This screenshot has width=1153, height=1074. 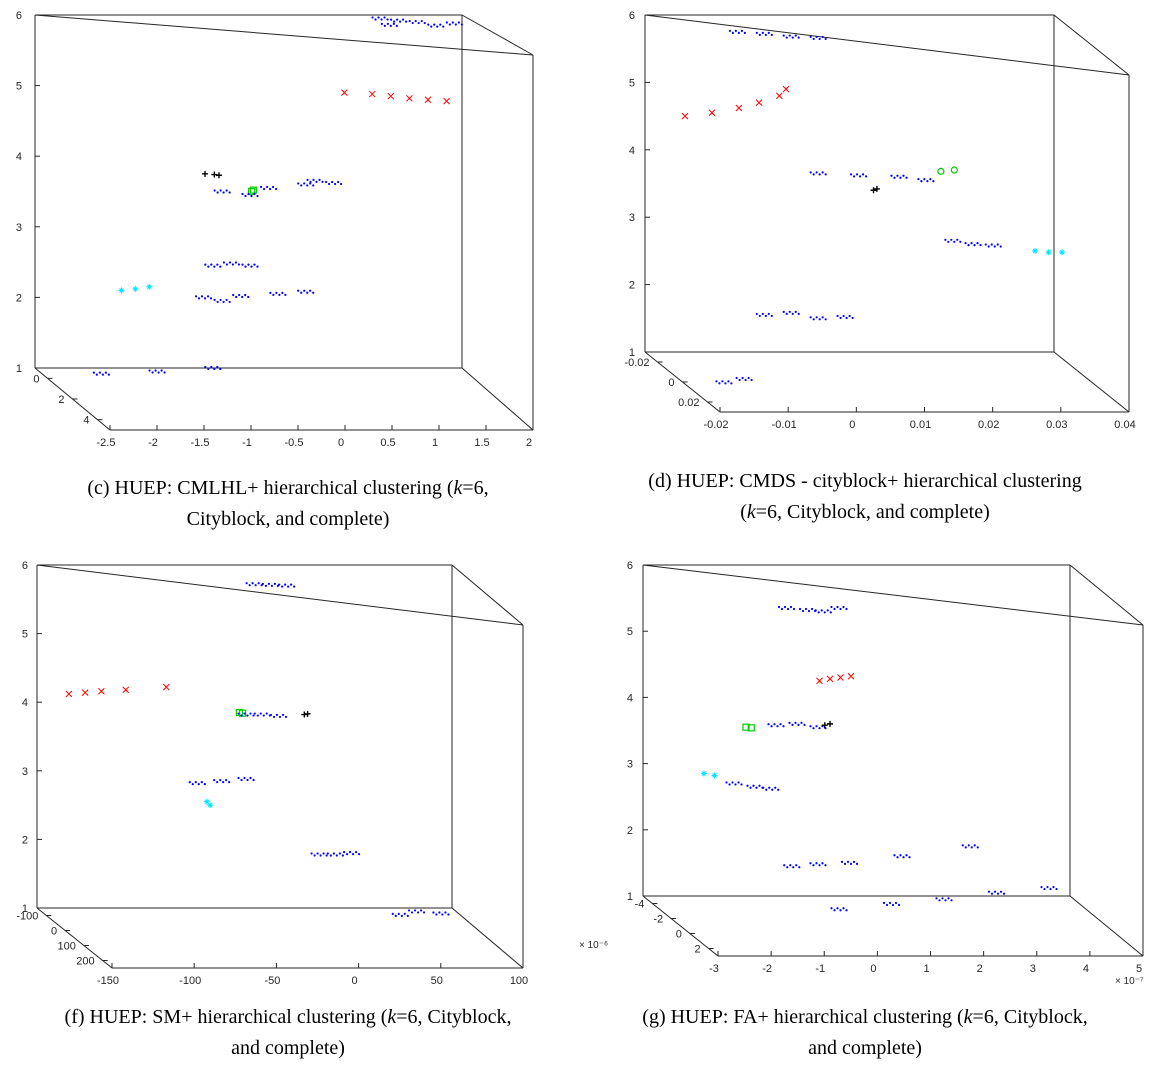 I want to click on cluster-cyan, so click(x=709, y=774).